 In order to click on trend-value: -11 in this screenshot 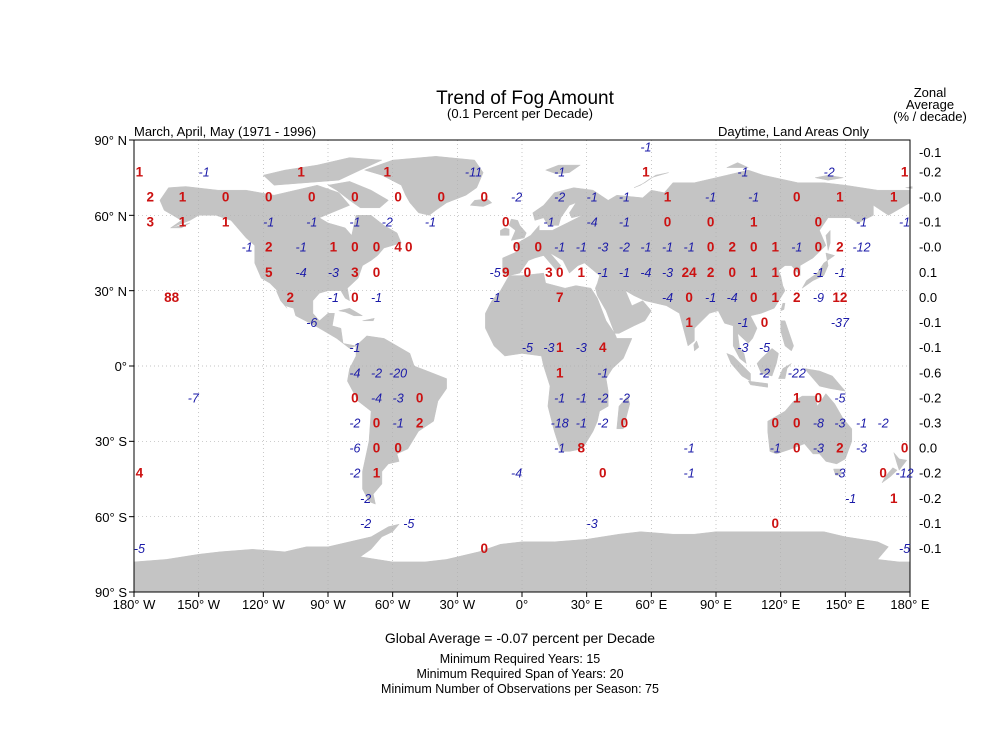, I will do `click(473, 172)`.